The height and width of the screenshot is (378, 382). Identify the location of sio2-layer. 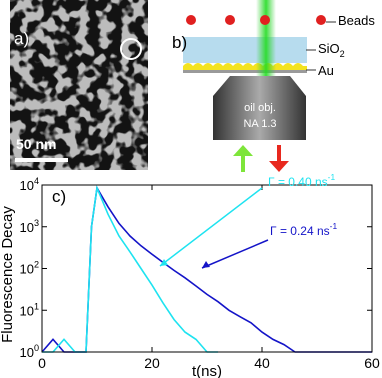
(245, 50).